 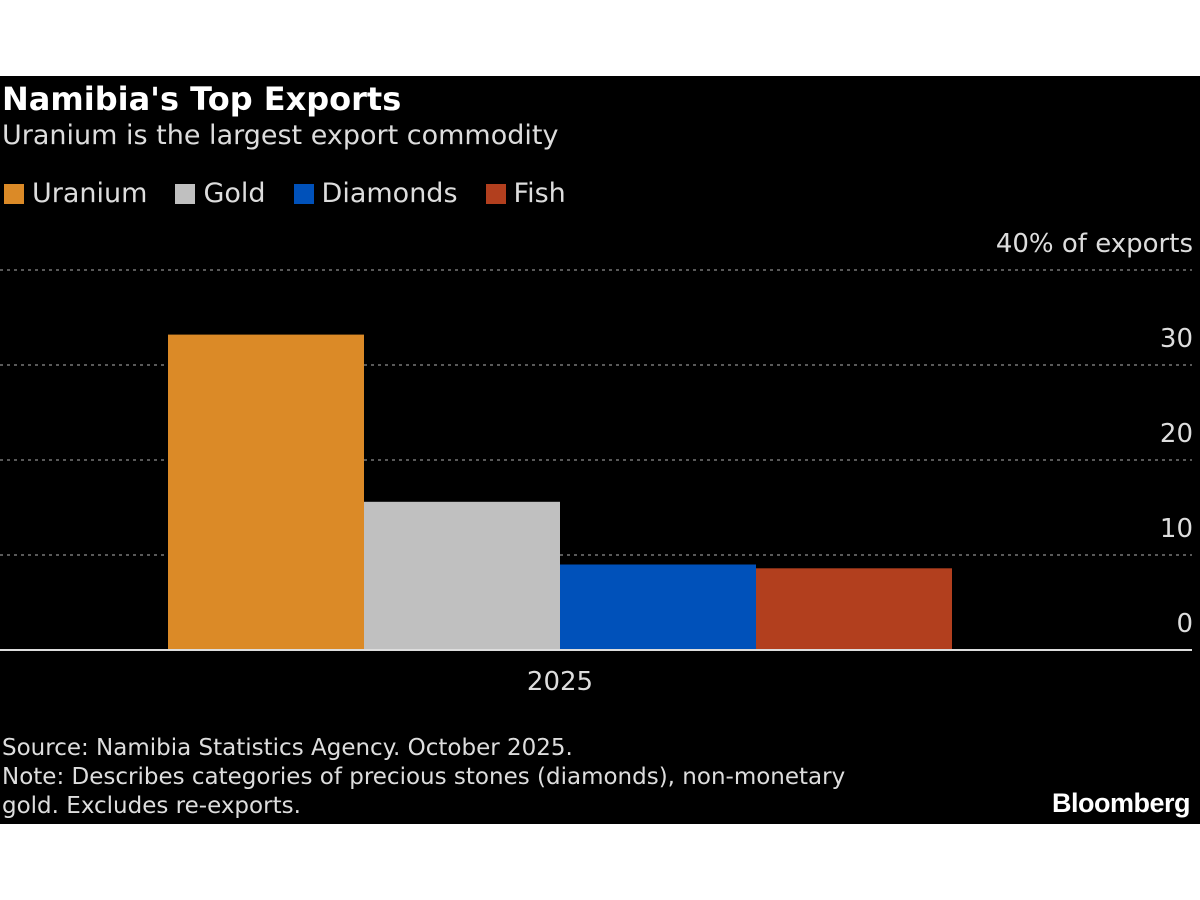 What do you see at coordinates (90, 193) in the screenshot?
I see `legend-label: Uranium` at bounding box center [90, 193].